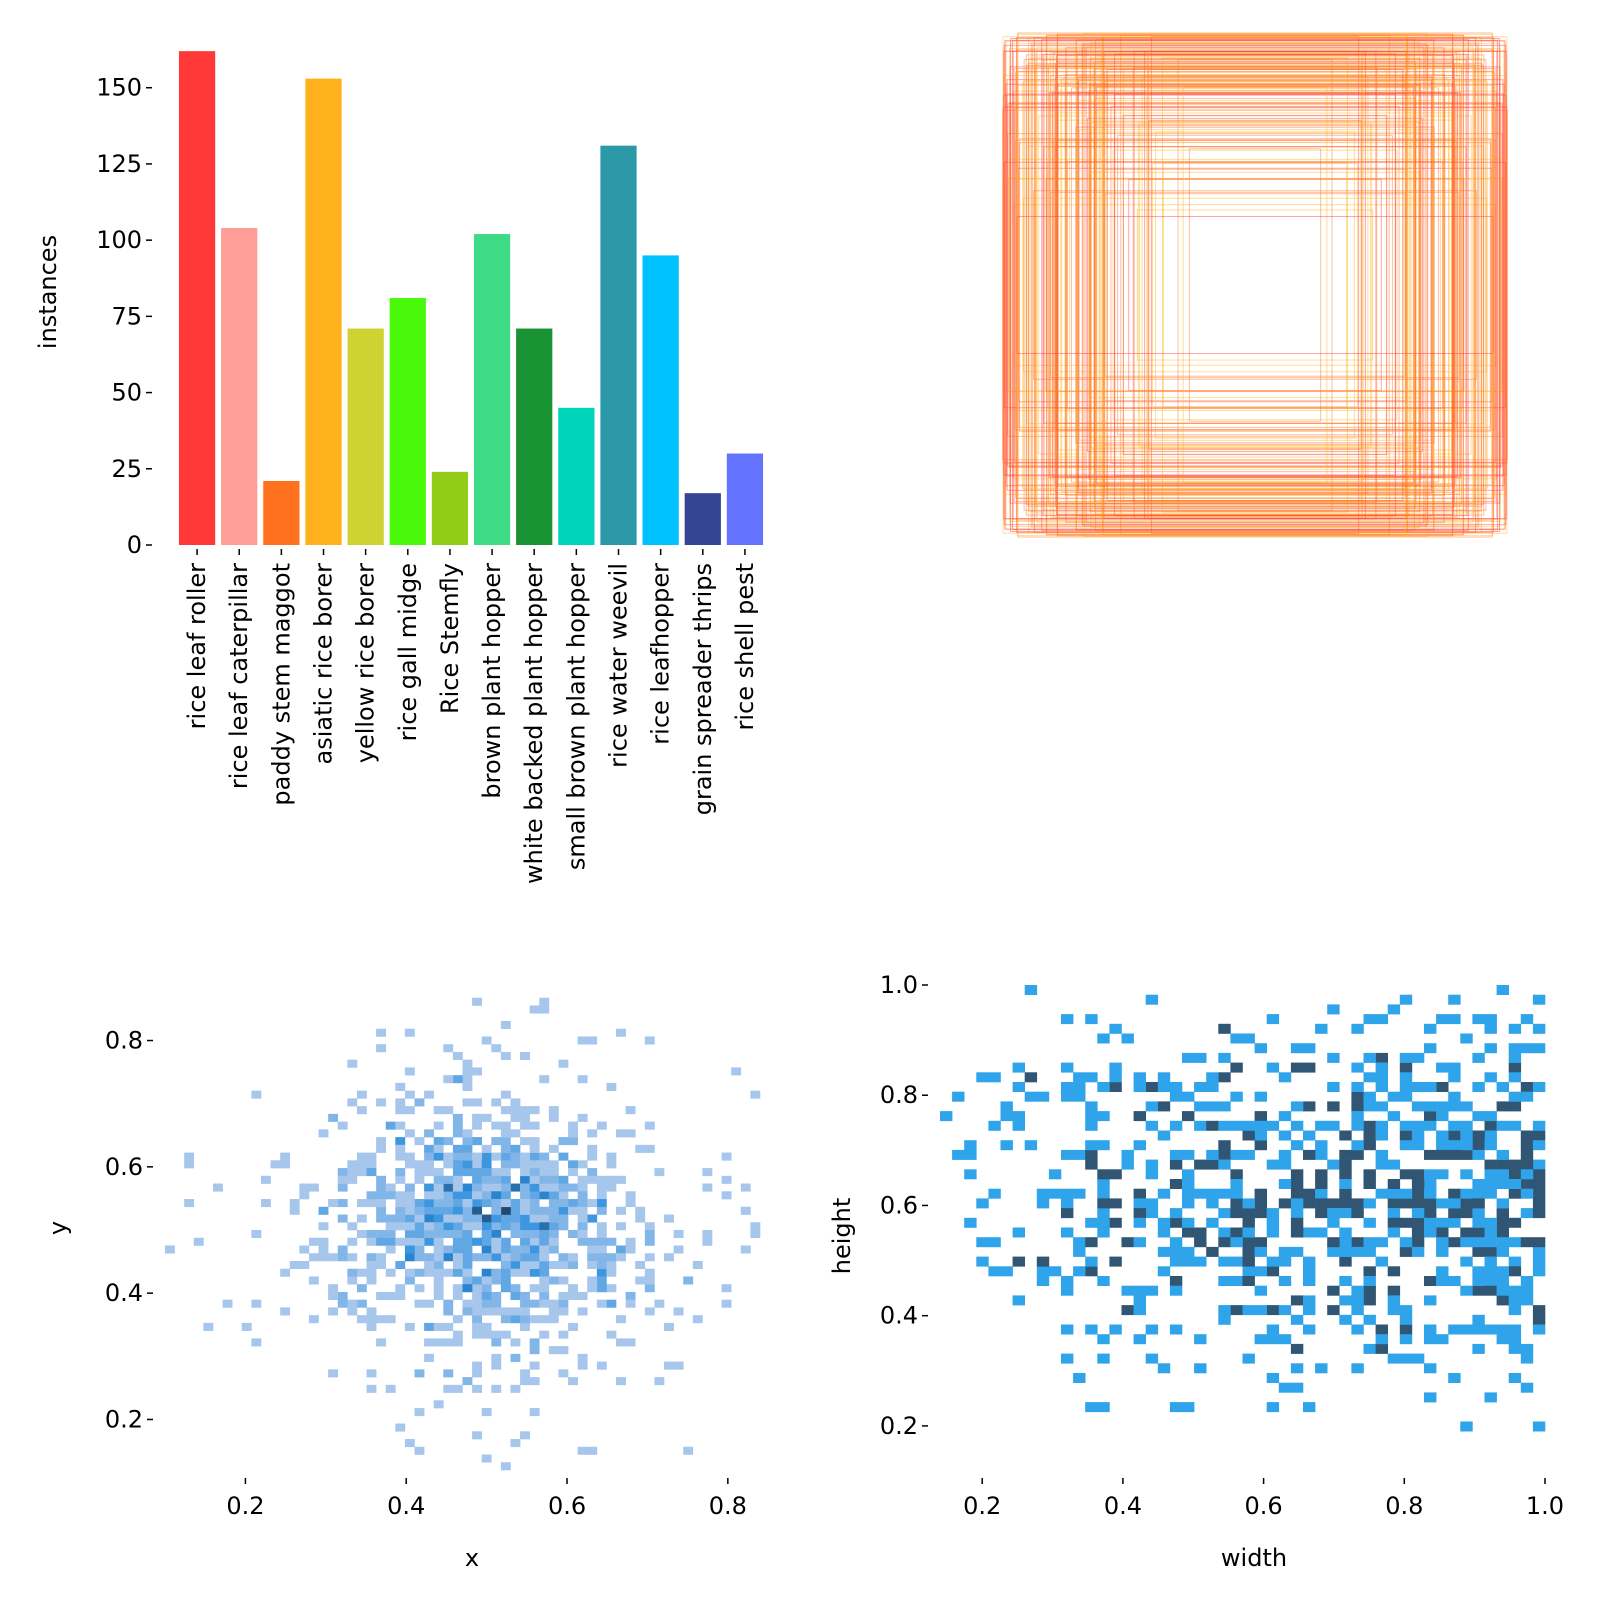 Image resolution: width=1600 pixels, height=1600 pixels. Describe the element at coordinates (126, 393) in the screenshot. I see `bar-y-tick-label: 50` at that location.